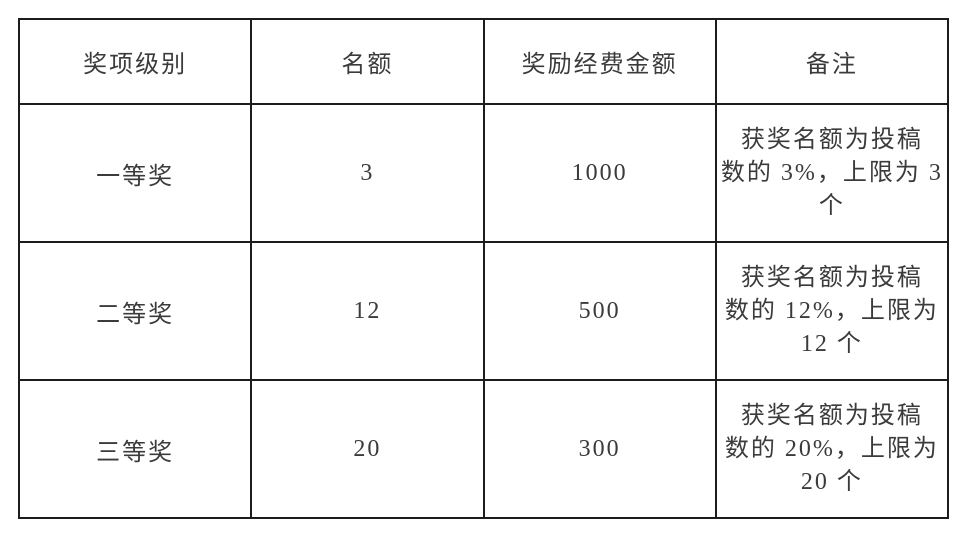  Describe the element at coordinates (832, 173) in the screenshot. I see `cell-remark: 获奖名额为投稿 数的 3%，上限为 3 个` at that location.